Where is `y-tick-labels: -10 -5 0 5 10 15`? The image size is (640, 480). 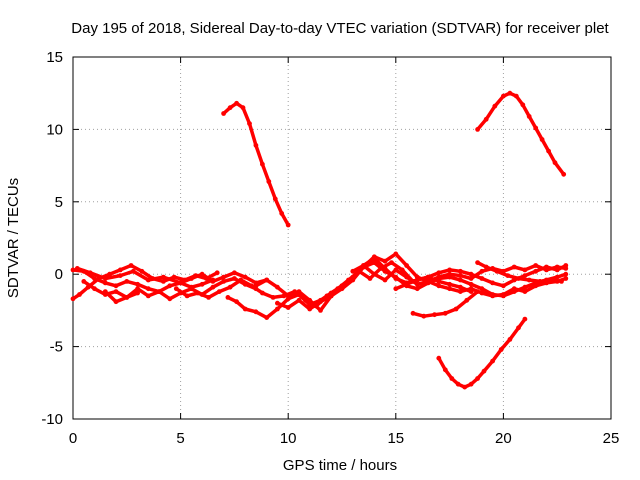
y-tick-labels: -10 -5 0 5 10 15 is located at coordinates (52, 238).